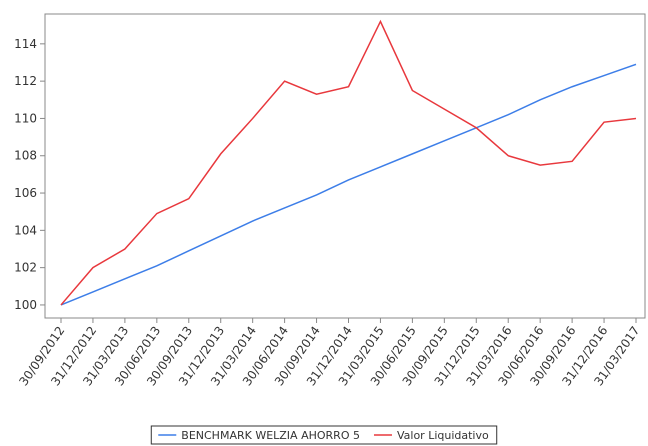 This screenshot has width=648, height=446. I want to click on y-tick-label: 106, so click(25, 193).